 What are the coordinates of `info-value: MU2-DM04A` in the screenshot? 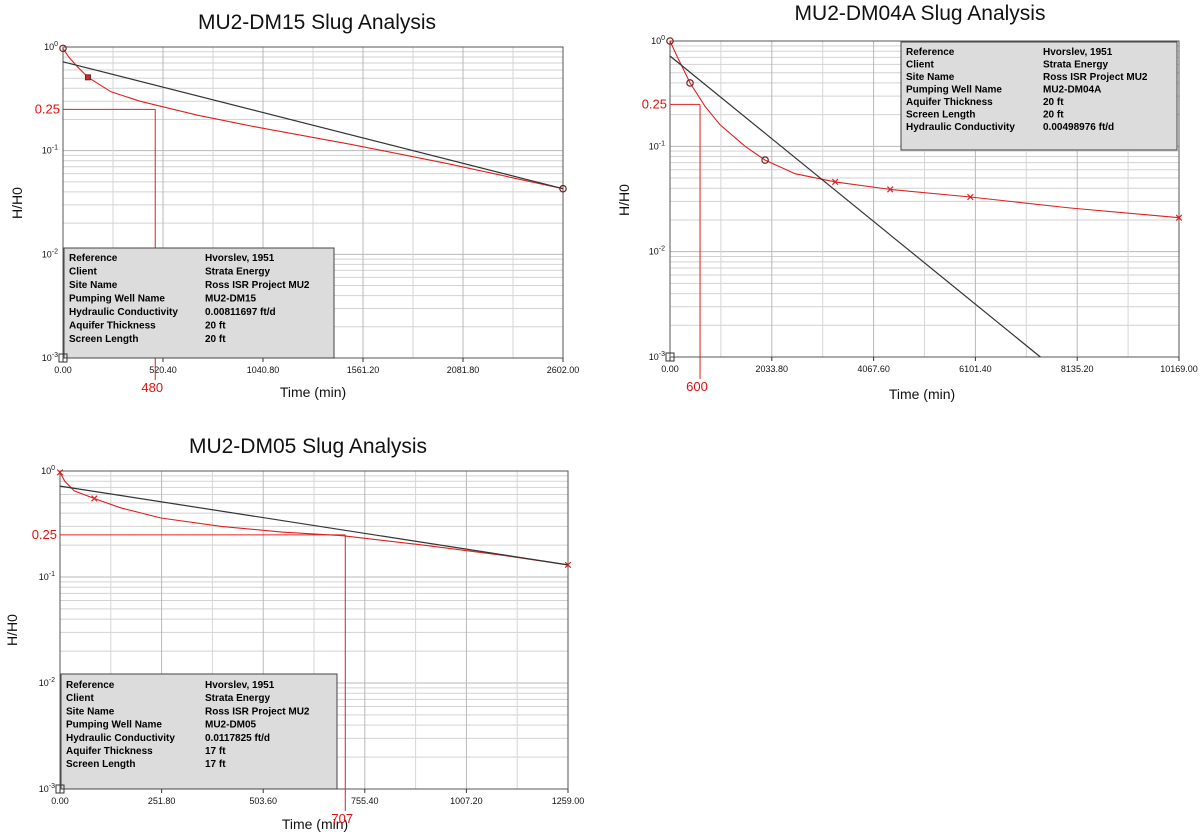 It's located at (1072, 90).